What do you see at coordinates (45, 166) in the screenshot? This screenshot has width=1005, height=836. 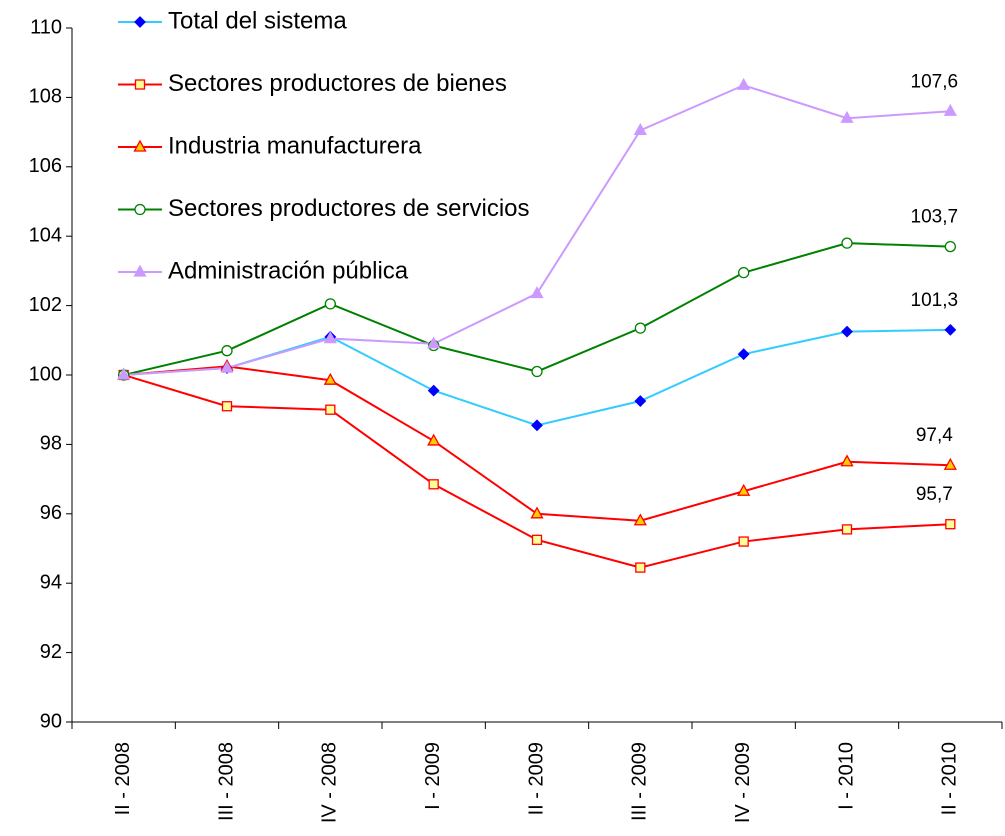 I see `y-tick-label: 106` at bounding box center [45, 166].